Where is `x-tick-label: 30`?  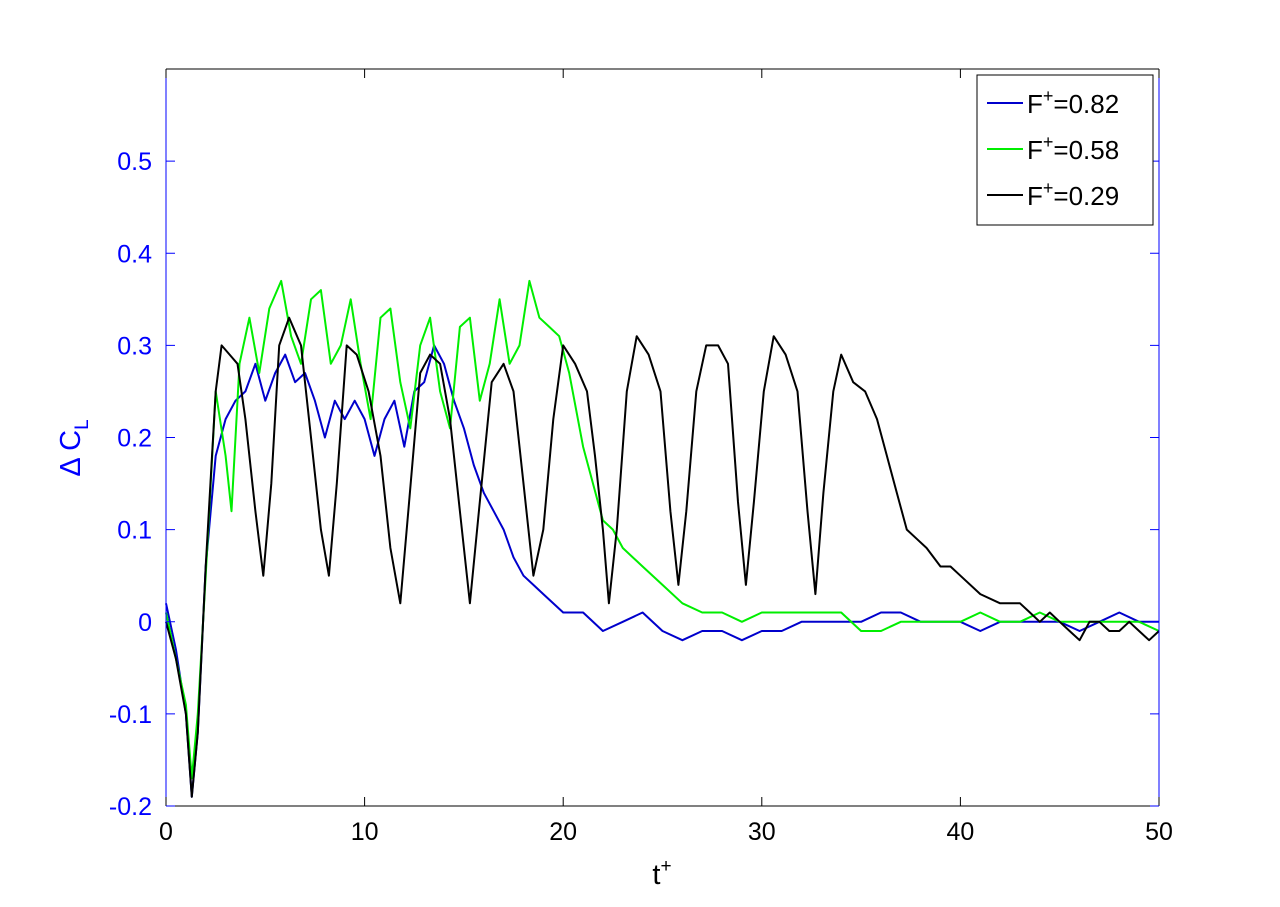 x-tick-label: 30 is located at coordinates (762, 832).